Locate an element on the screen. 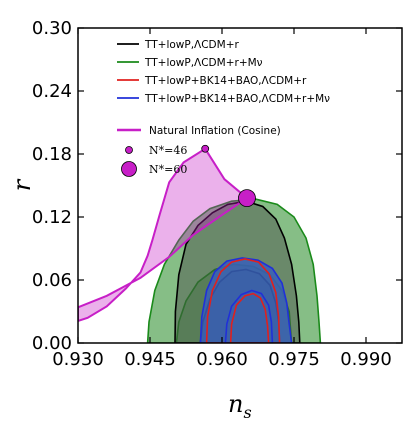 This screenshot has width=416, height=435. contour-blue-outer is located at coordinates (246, 300).